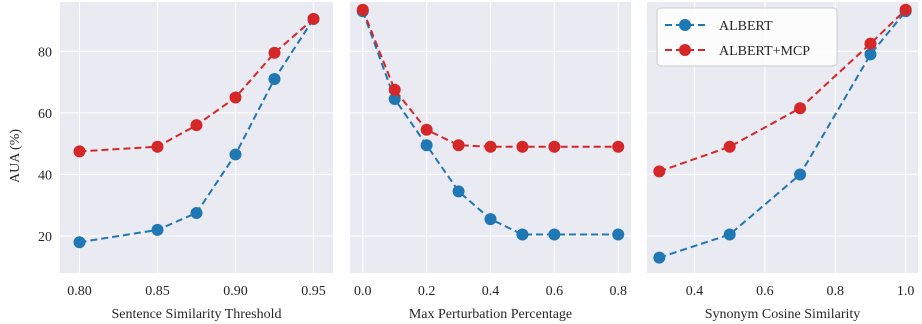 Image resolution: width=922 pixels, height=324 pixels. What do you see at coordinates (783, 314) in the screenshot?
I see `x-axis-label: Synonym Cosine Similarity` at bounding box center [783, 314].